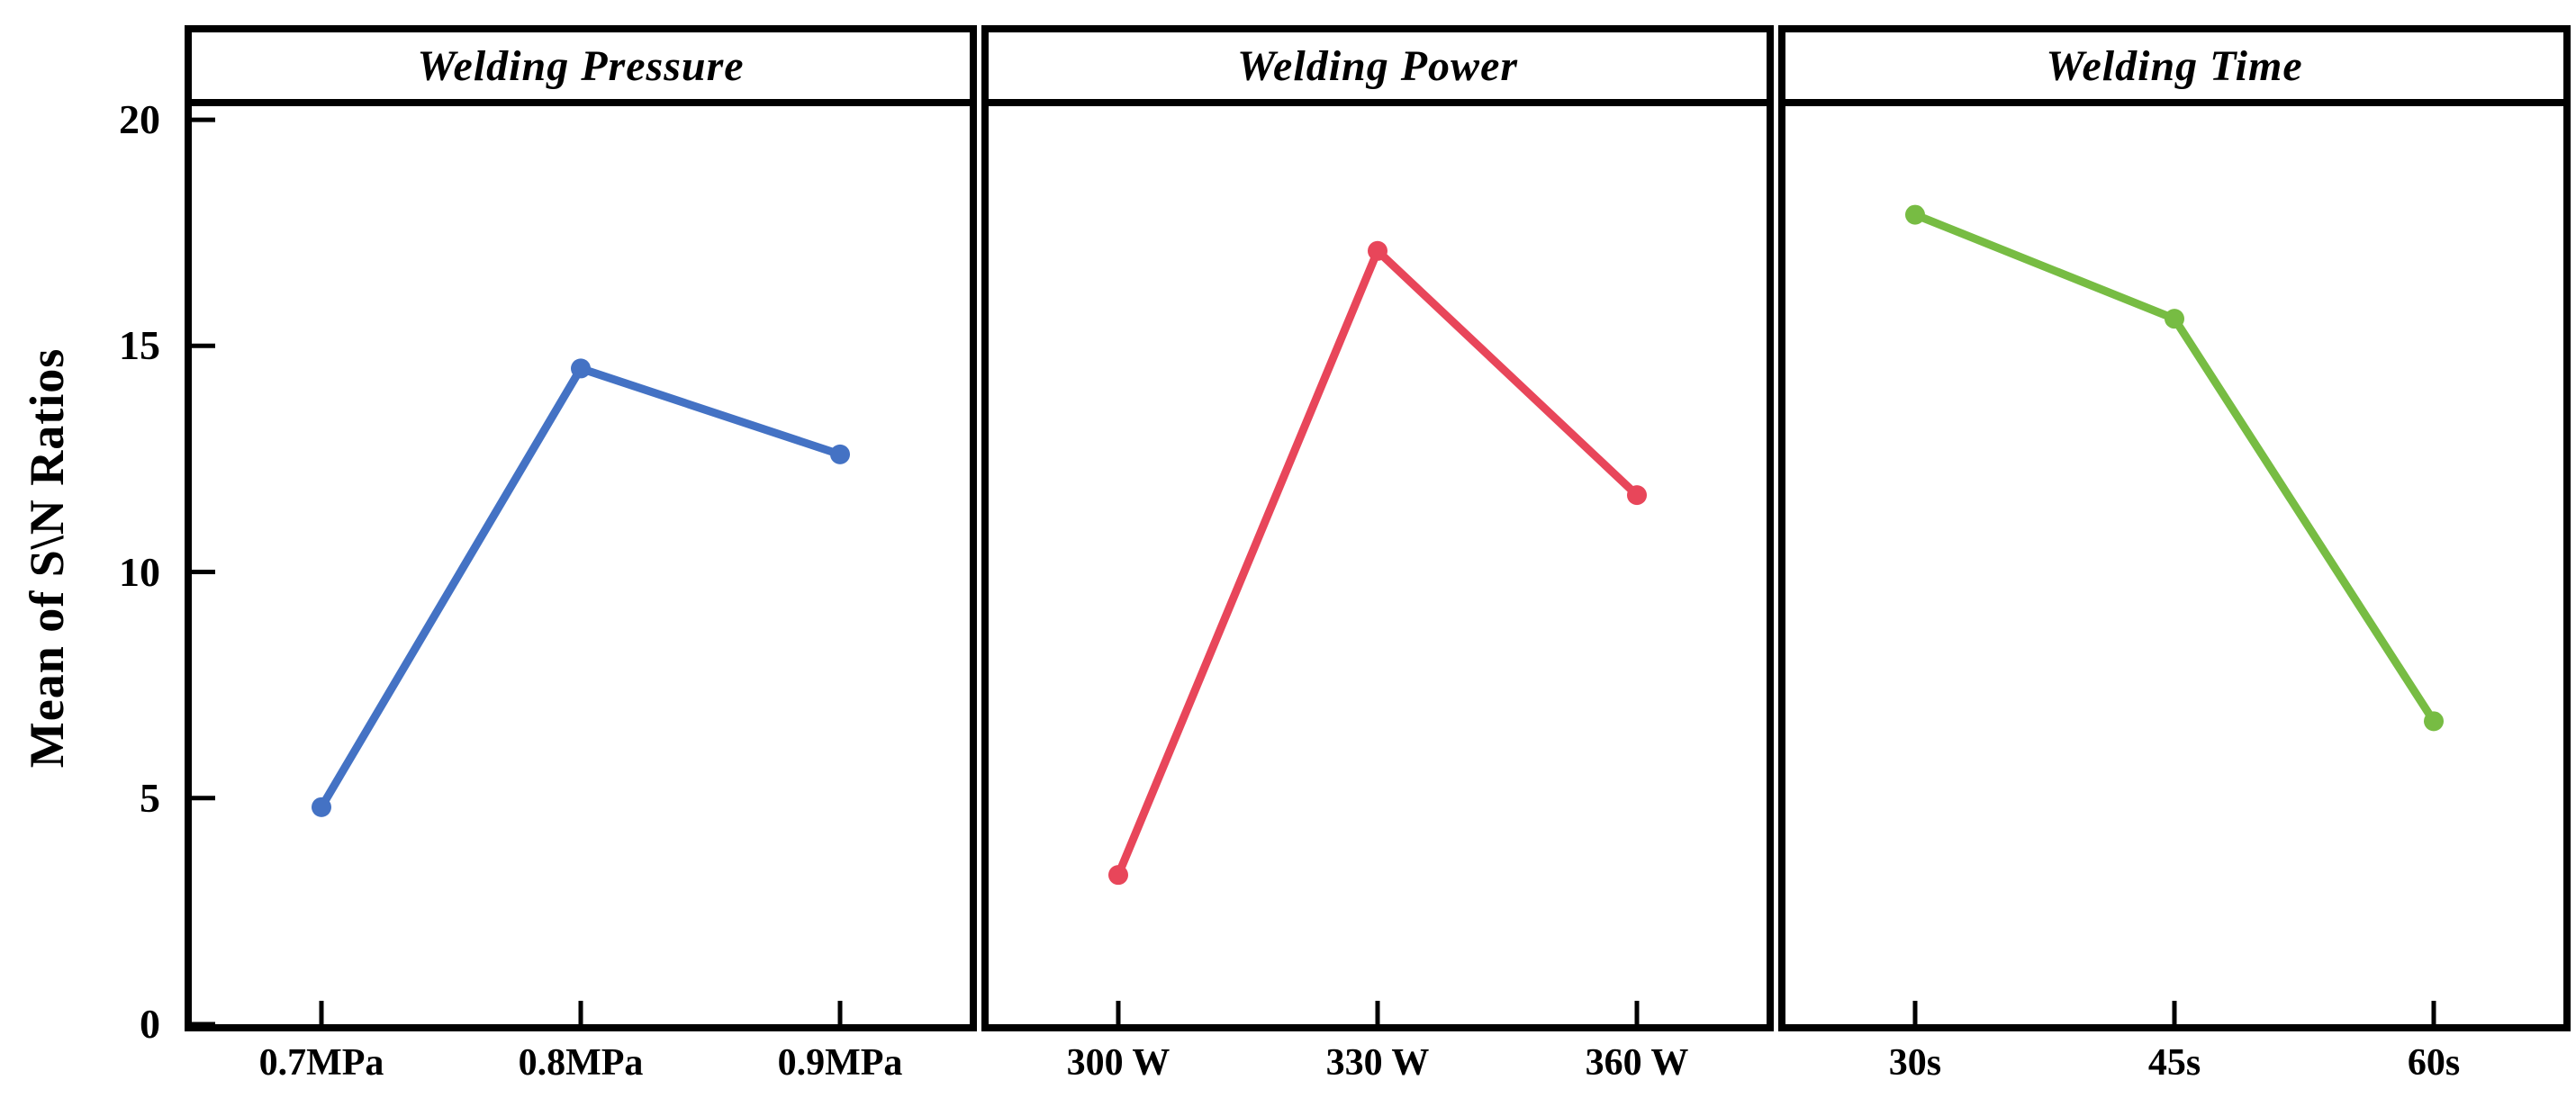 The height and width of the screenshot is (1107, 2576). I want to click on panel-header: Welding Power, so click(1378, 69).